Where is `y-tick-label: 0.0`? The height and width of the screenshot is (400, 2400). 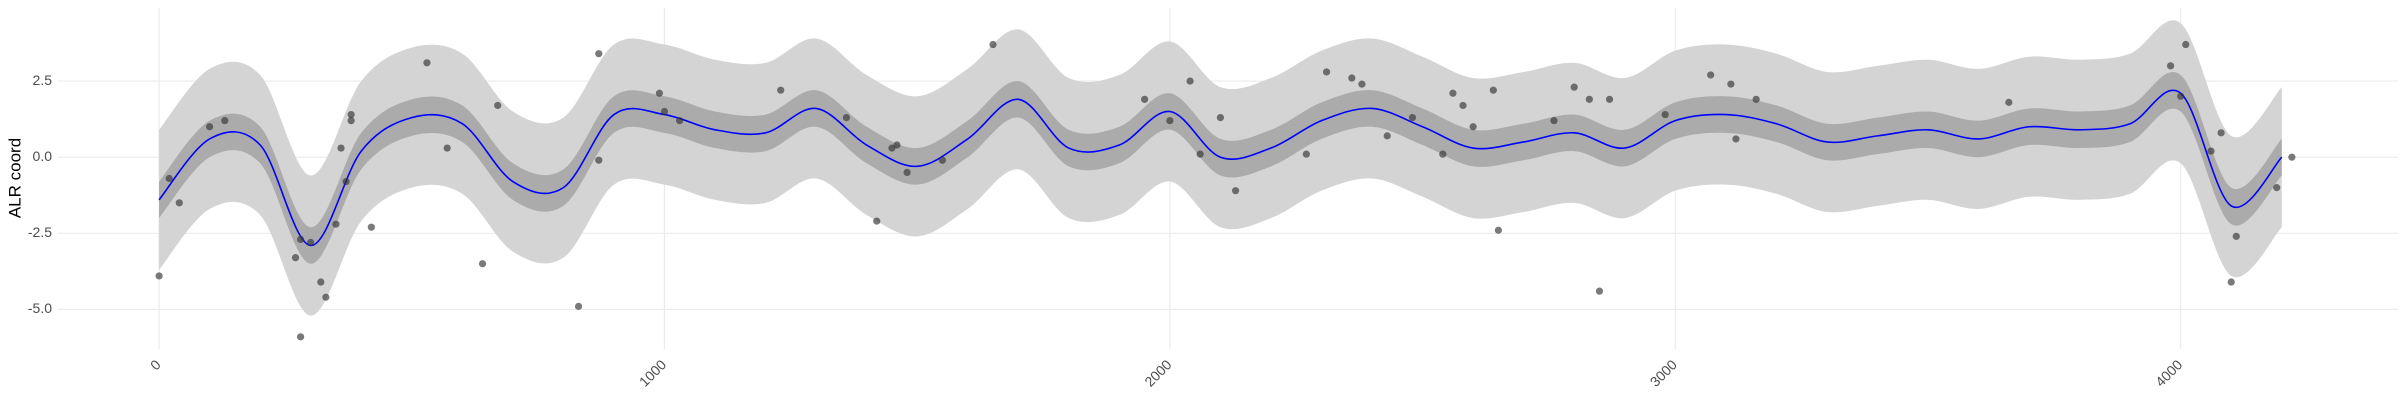
y-tick-label: 0.0 is located at coordinates (43, 156).